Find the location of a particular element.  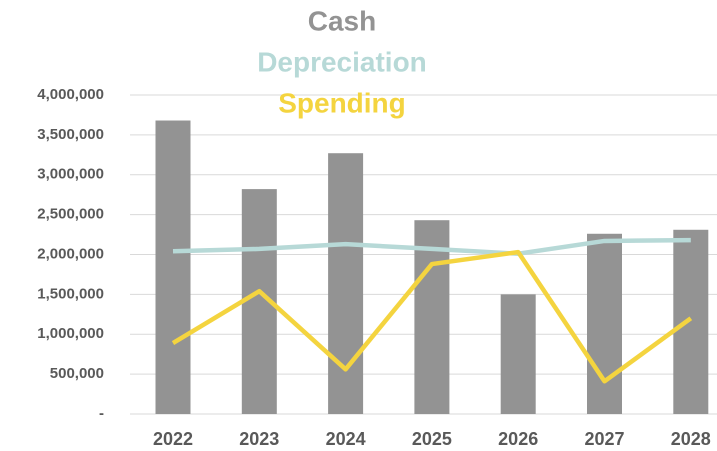

y-tick-label: 1,500,000 is located at coordinates (70, 293).